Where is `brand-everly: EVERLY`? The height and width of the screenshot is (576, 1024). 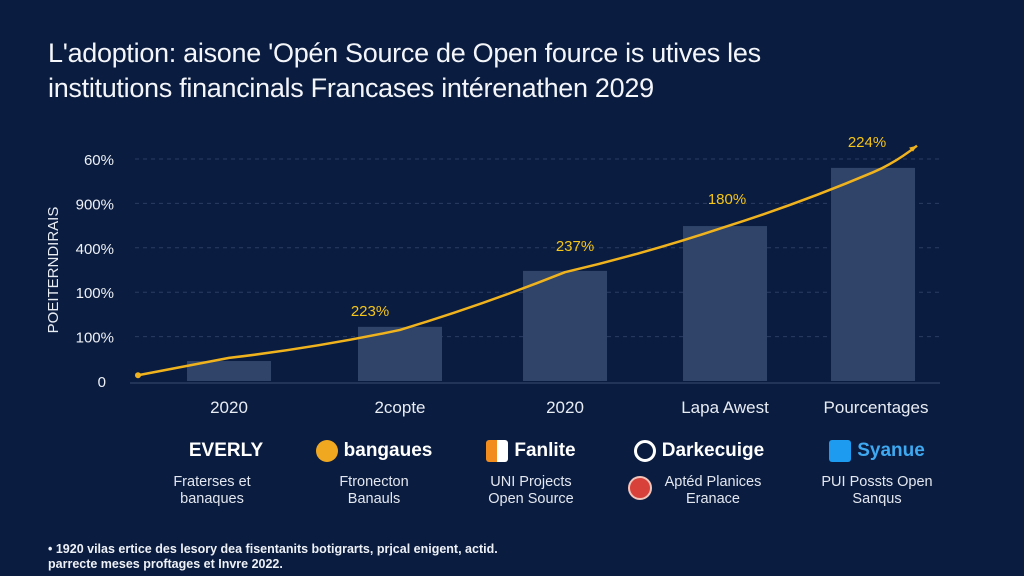 brand-everly: EVERLY is located at coordinates (212, 451).